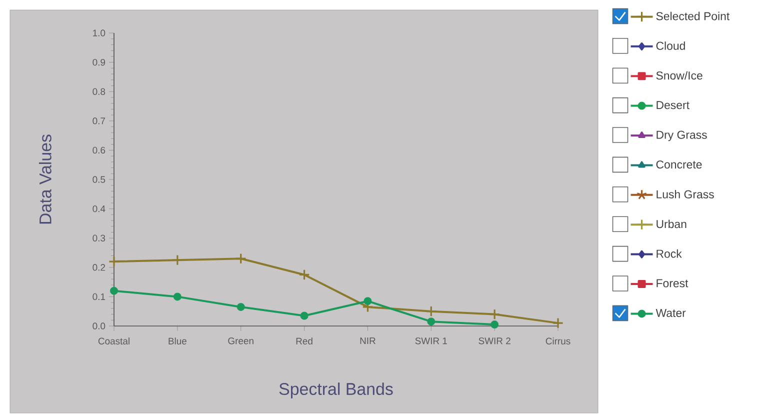 This screenshot has width=773, height=414. I want to click on legend-label: Snow/Ice, so click(679, 75).